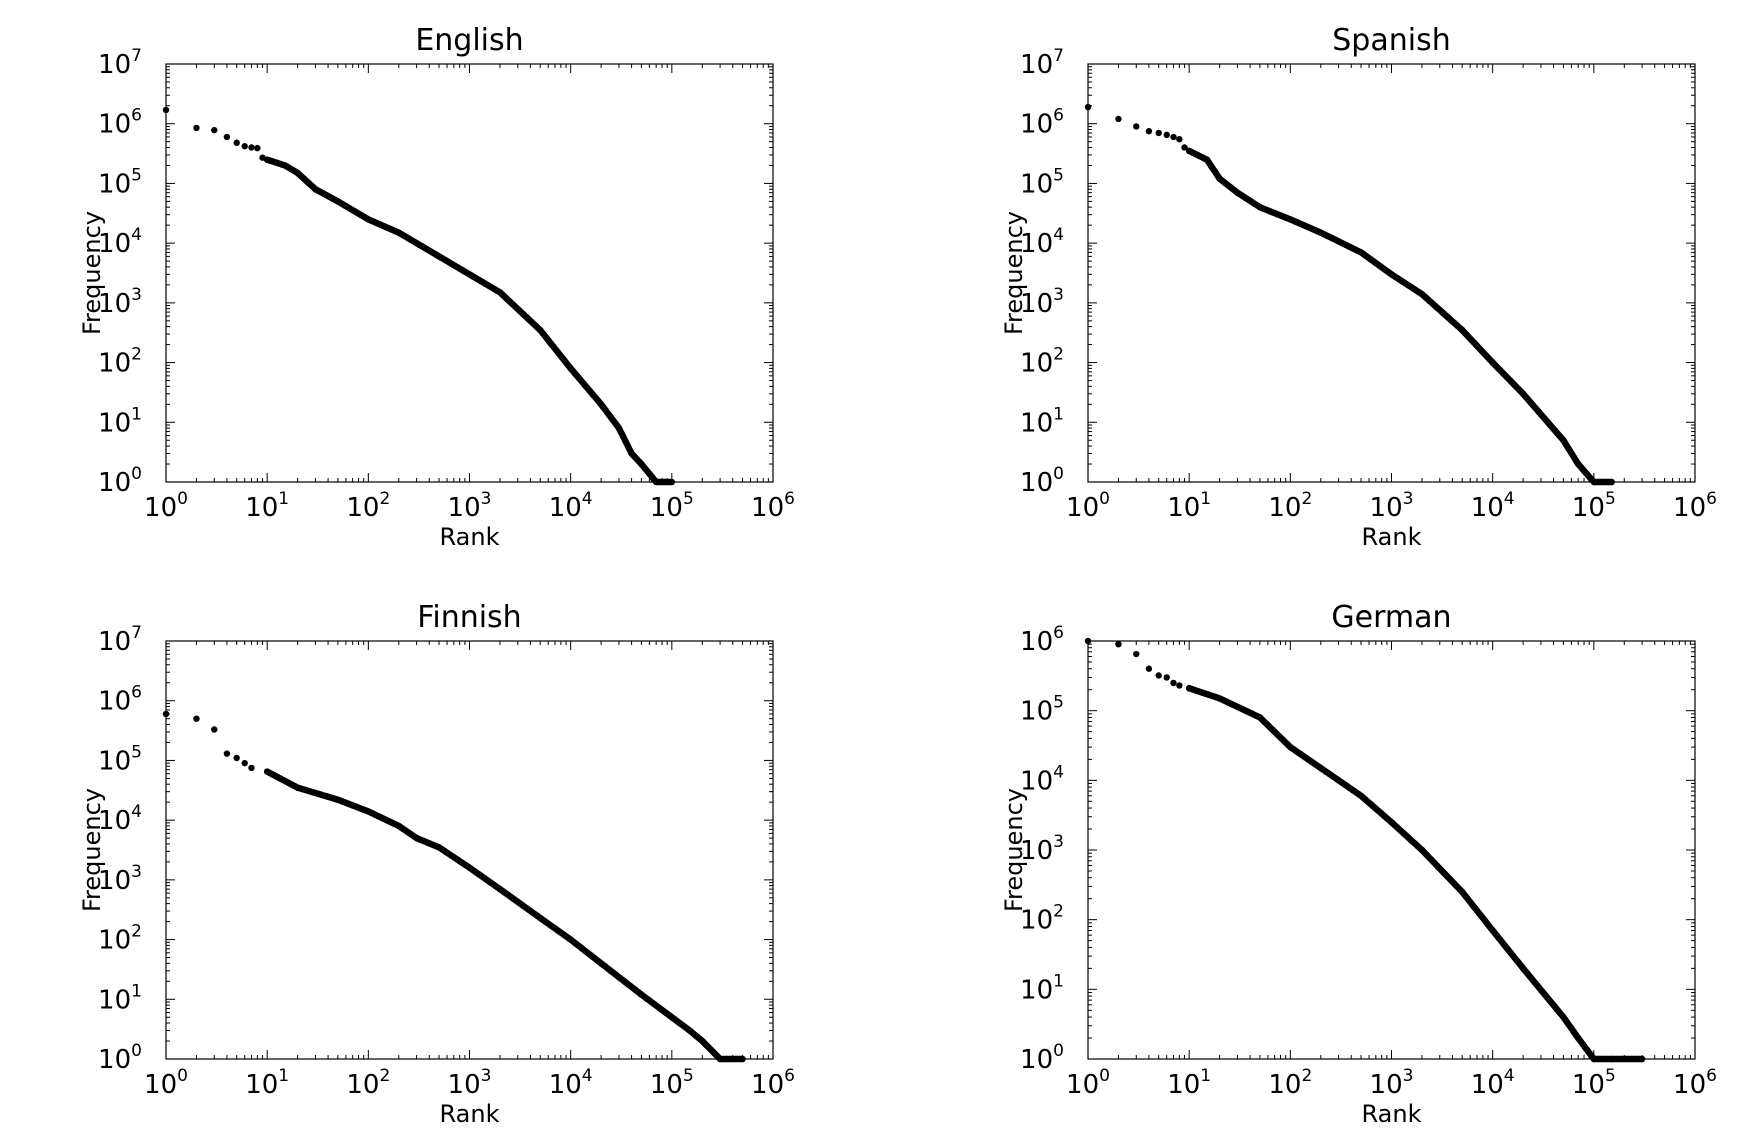  Describe the element at coordinates (469, 40) in the screenshot. I see `chart-title: English` at that location.